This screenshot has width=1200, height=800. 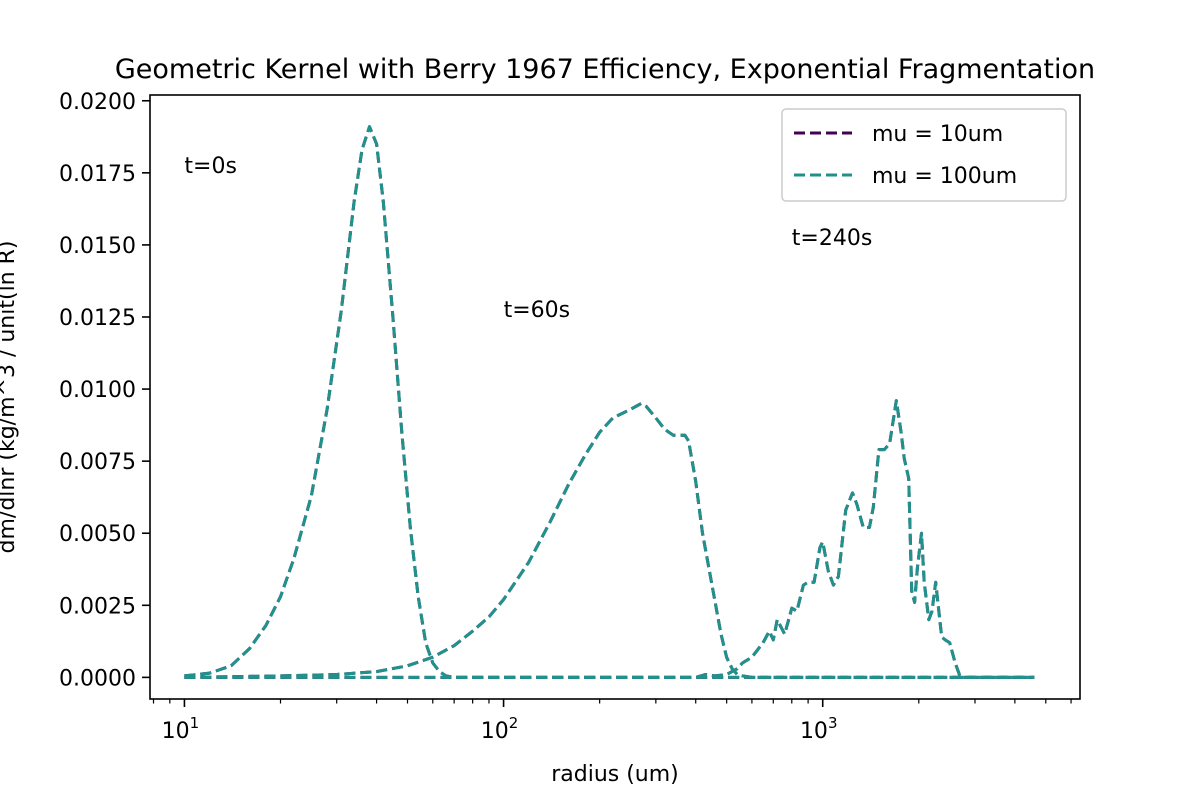 I want to click on x-tick-label: 10¹, so click(x=181, y=729).